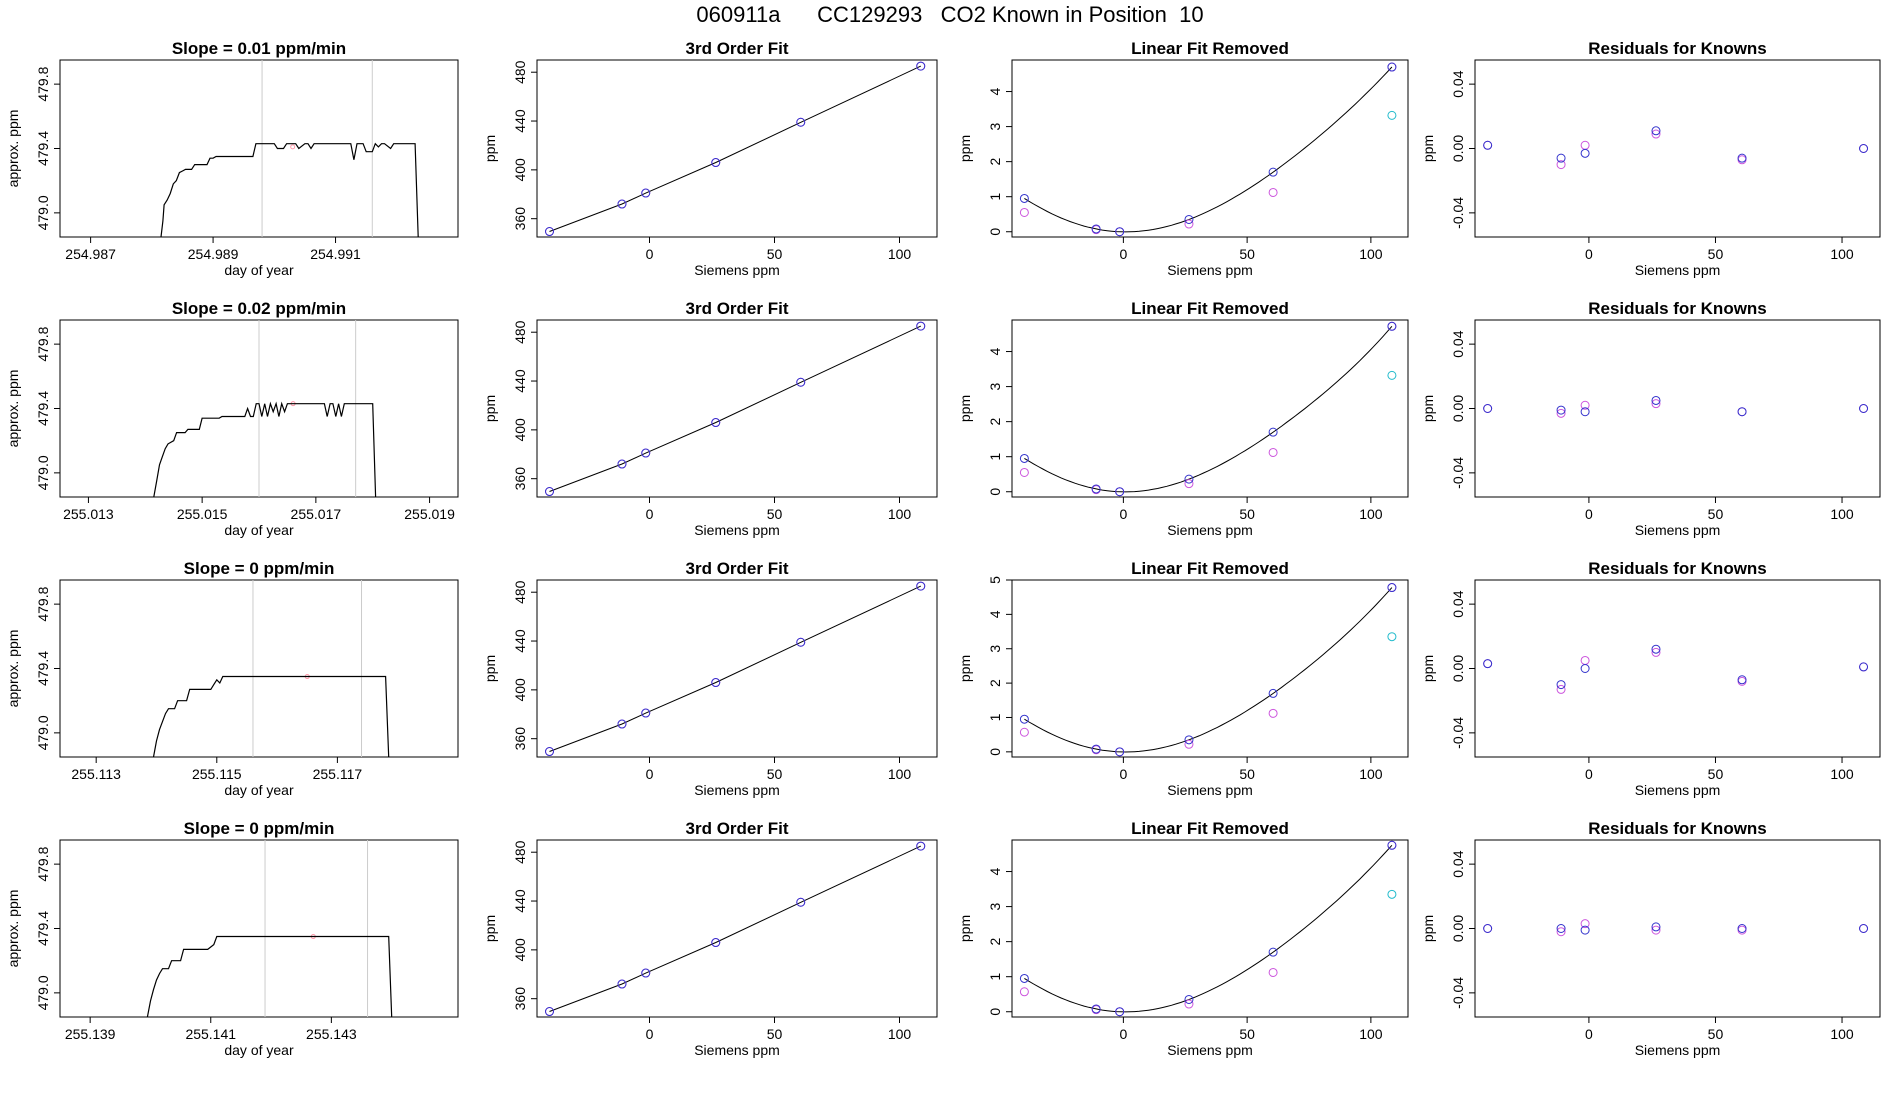  Describe the element at coordinates (995, 126) in the screenshot. I see `y-tick-label: 3` at that location.